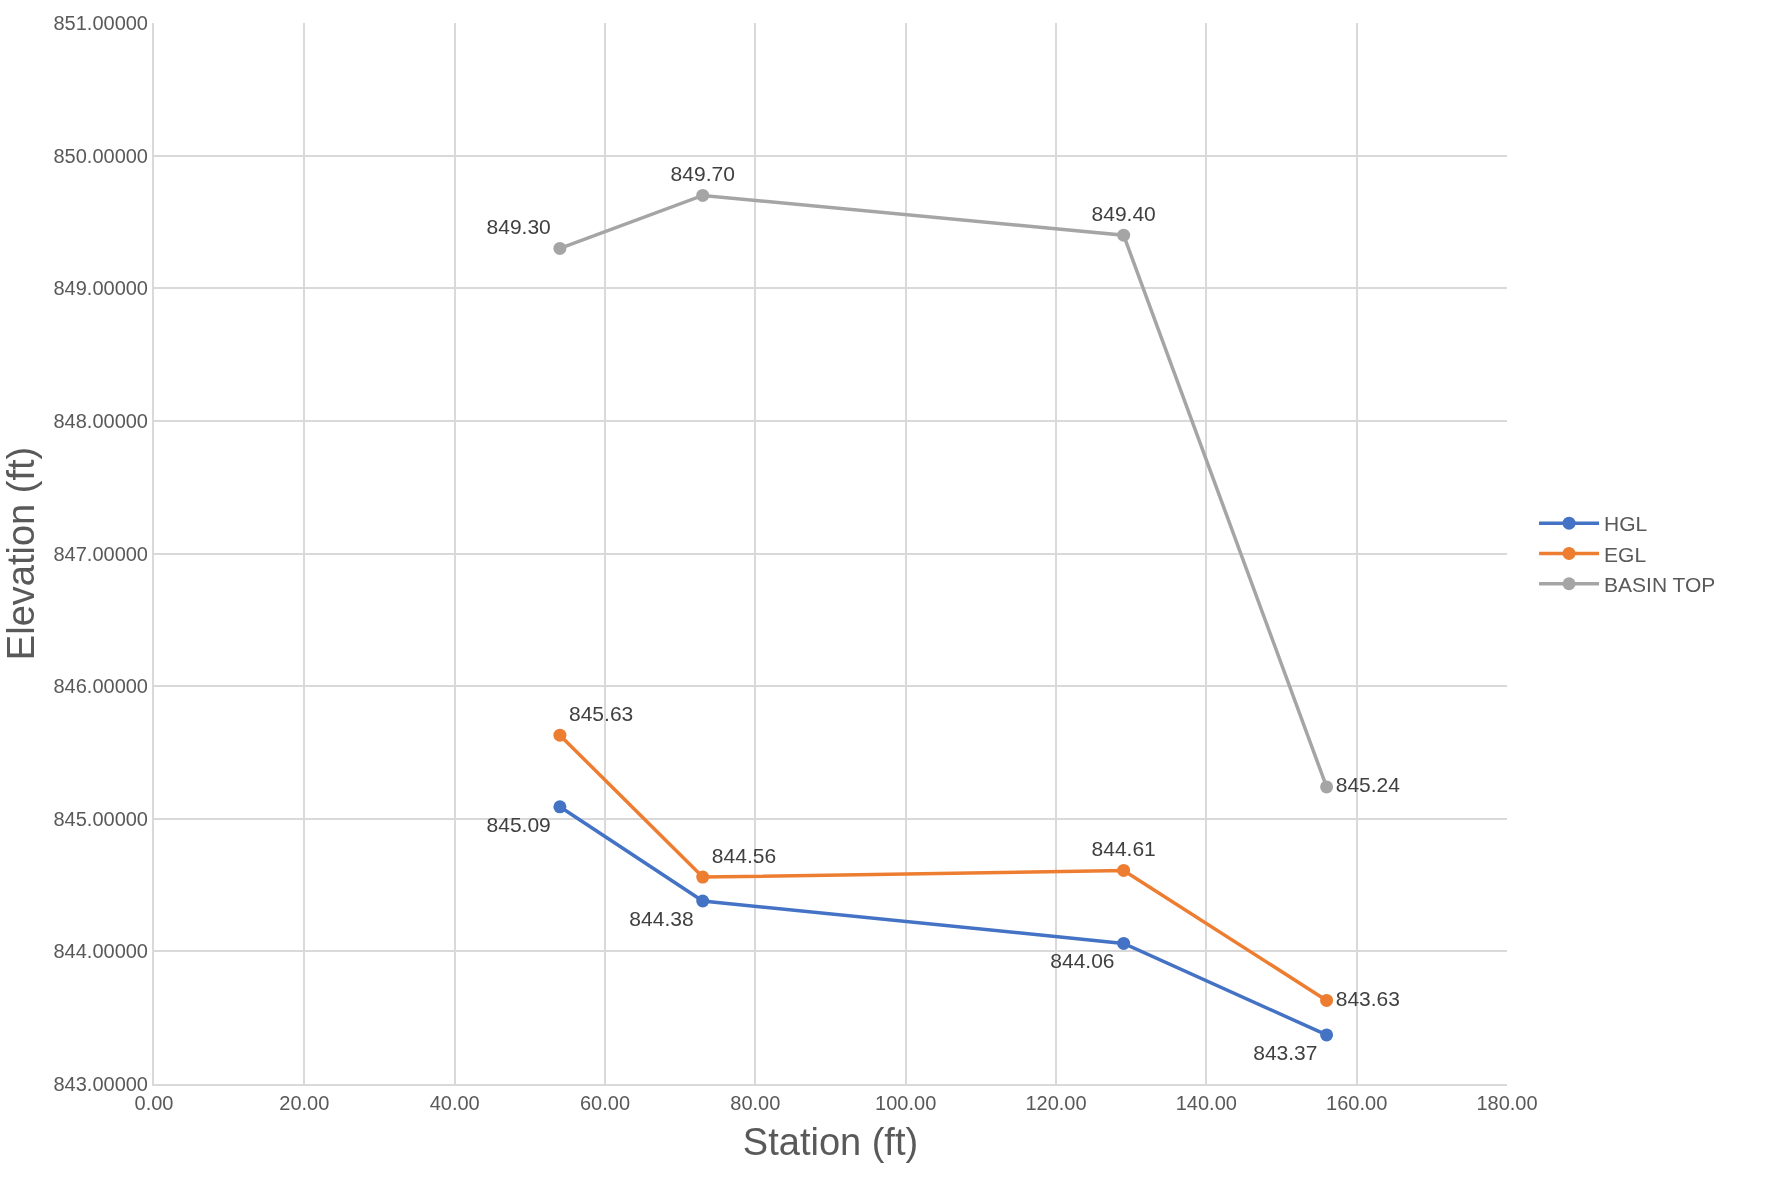  What do you see at coordinates (100, 686) in the screenshot?
I see `y-tick-label: 846.00000` at bounding box center [100, 686].